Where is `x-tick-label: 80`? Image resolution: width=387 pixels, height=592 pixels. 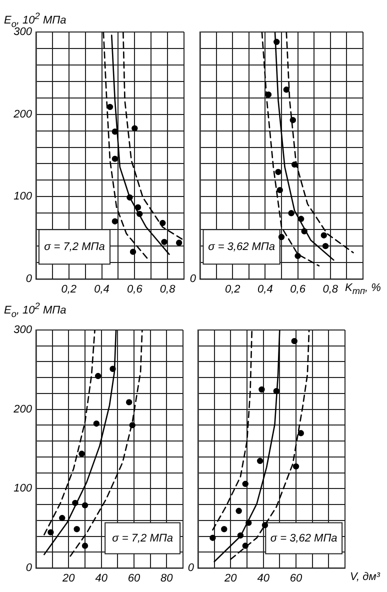 x-tick-label: 80 is located at coordinates (167, 578).